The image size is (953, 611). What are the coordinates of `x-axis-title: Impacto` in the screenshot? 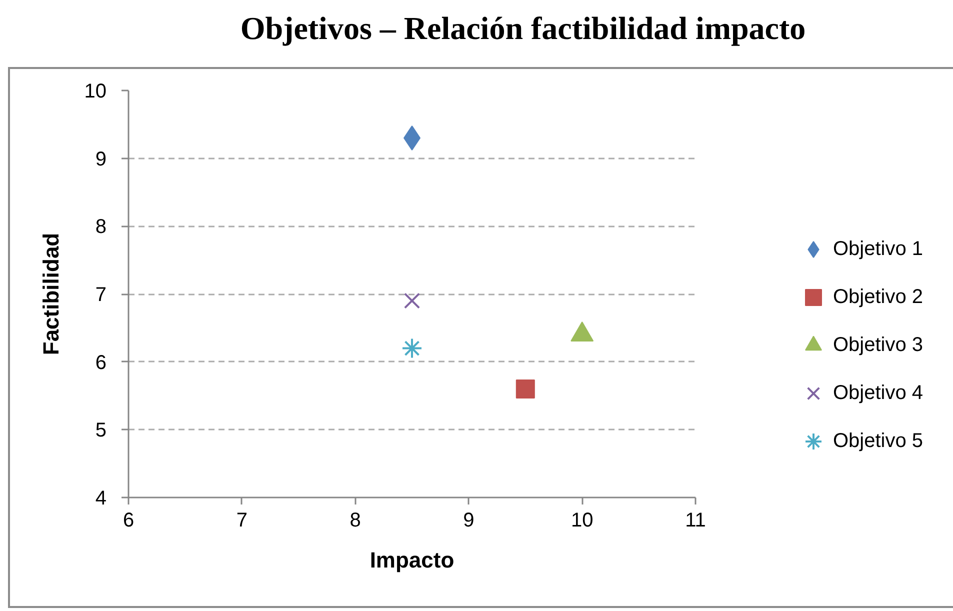 It's located at (412, 560).